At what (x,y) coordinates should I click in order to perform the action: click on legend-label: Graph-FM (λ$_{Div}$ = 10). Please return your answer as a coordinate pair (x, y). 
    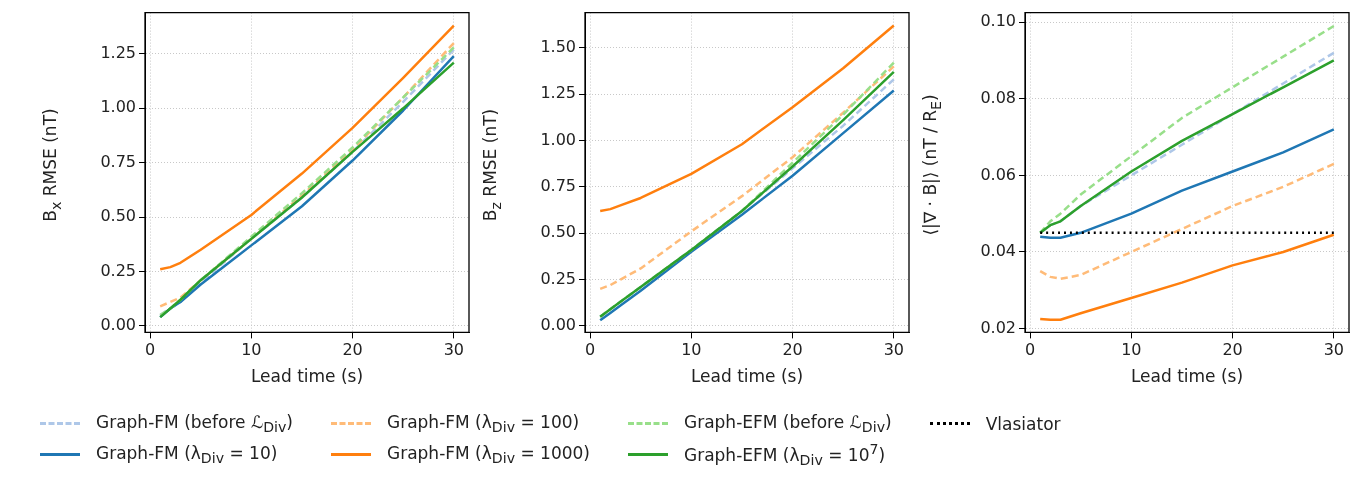
    Looking at the image, I should click on (187, 455).